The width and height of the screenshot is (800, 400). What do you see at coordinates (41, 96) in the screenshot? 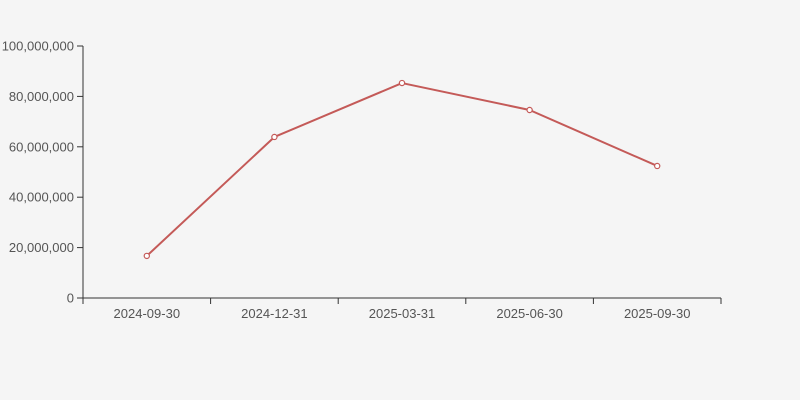
I see `y-axis-tick-label: 80,000,000` at bounding box center [41, 96].